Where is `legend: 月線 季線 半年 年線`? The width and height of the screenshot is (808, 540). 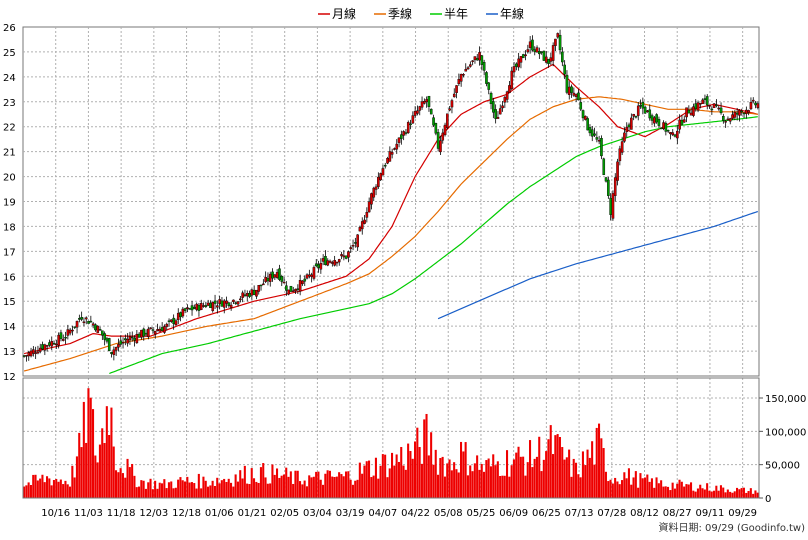 legend: 月線 季線 半年 年線 is located at coordinates (421, 13).